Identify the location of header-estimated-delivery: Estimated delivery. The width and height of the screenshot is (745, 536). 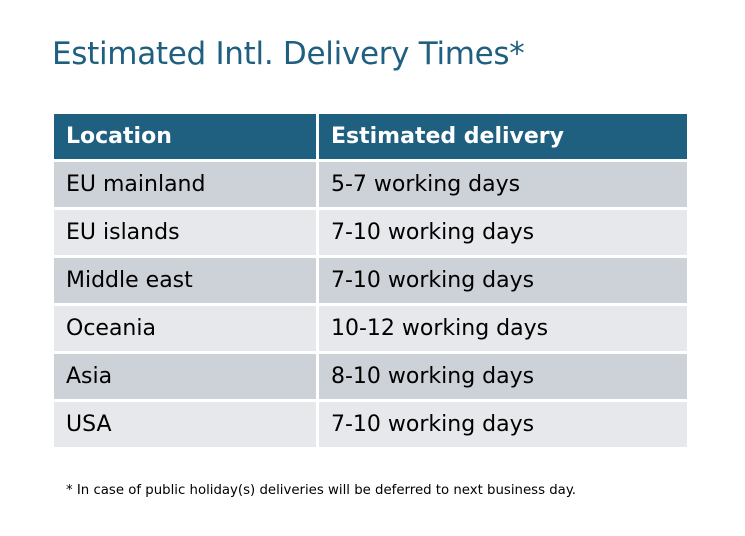
(503, 136).